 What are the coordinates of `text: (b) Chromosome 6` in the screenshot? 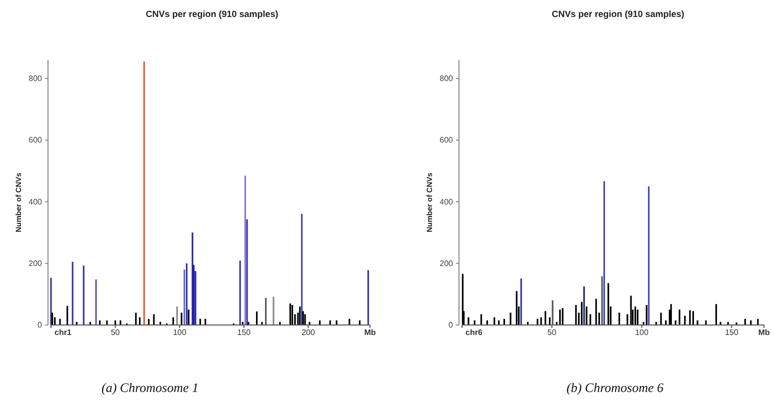 It's located at (615, 387).